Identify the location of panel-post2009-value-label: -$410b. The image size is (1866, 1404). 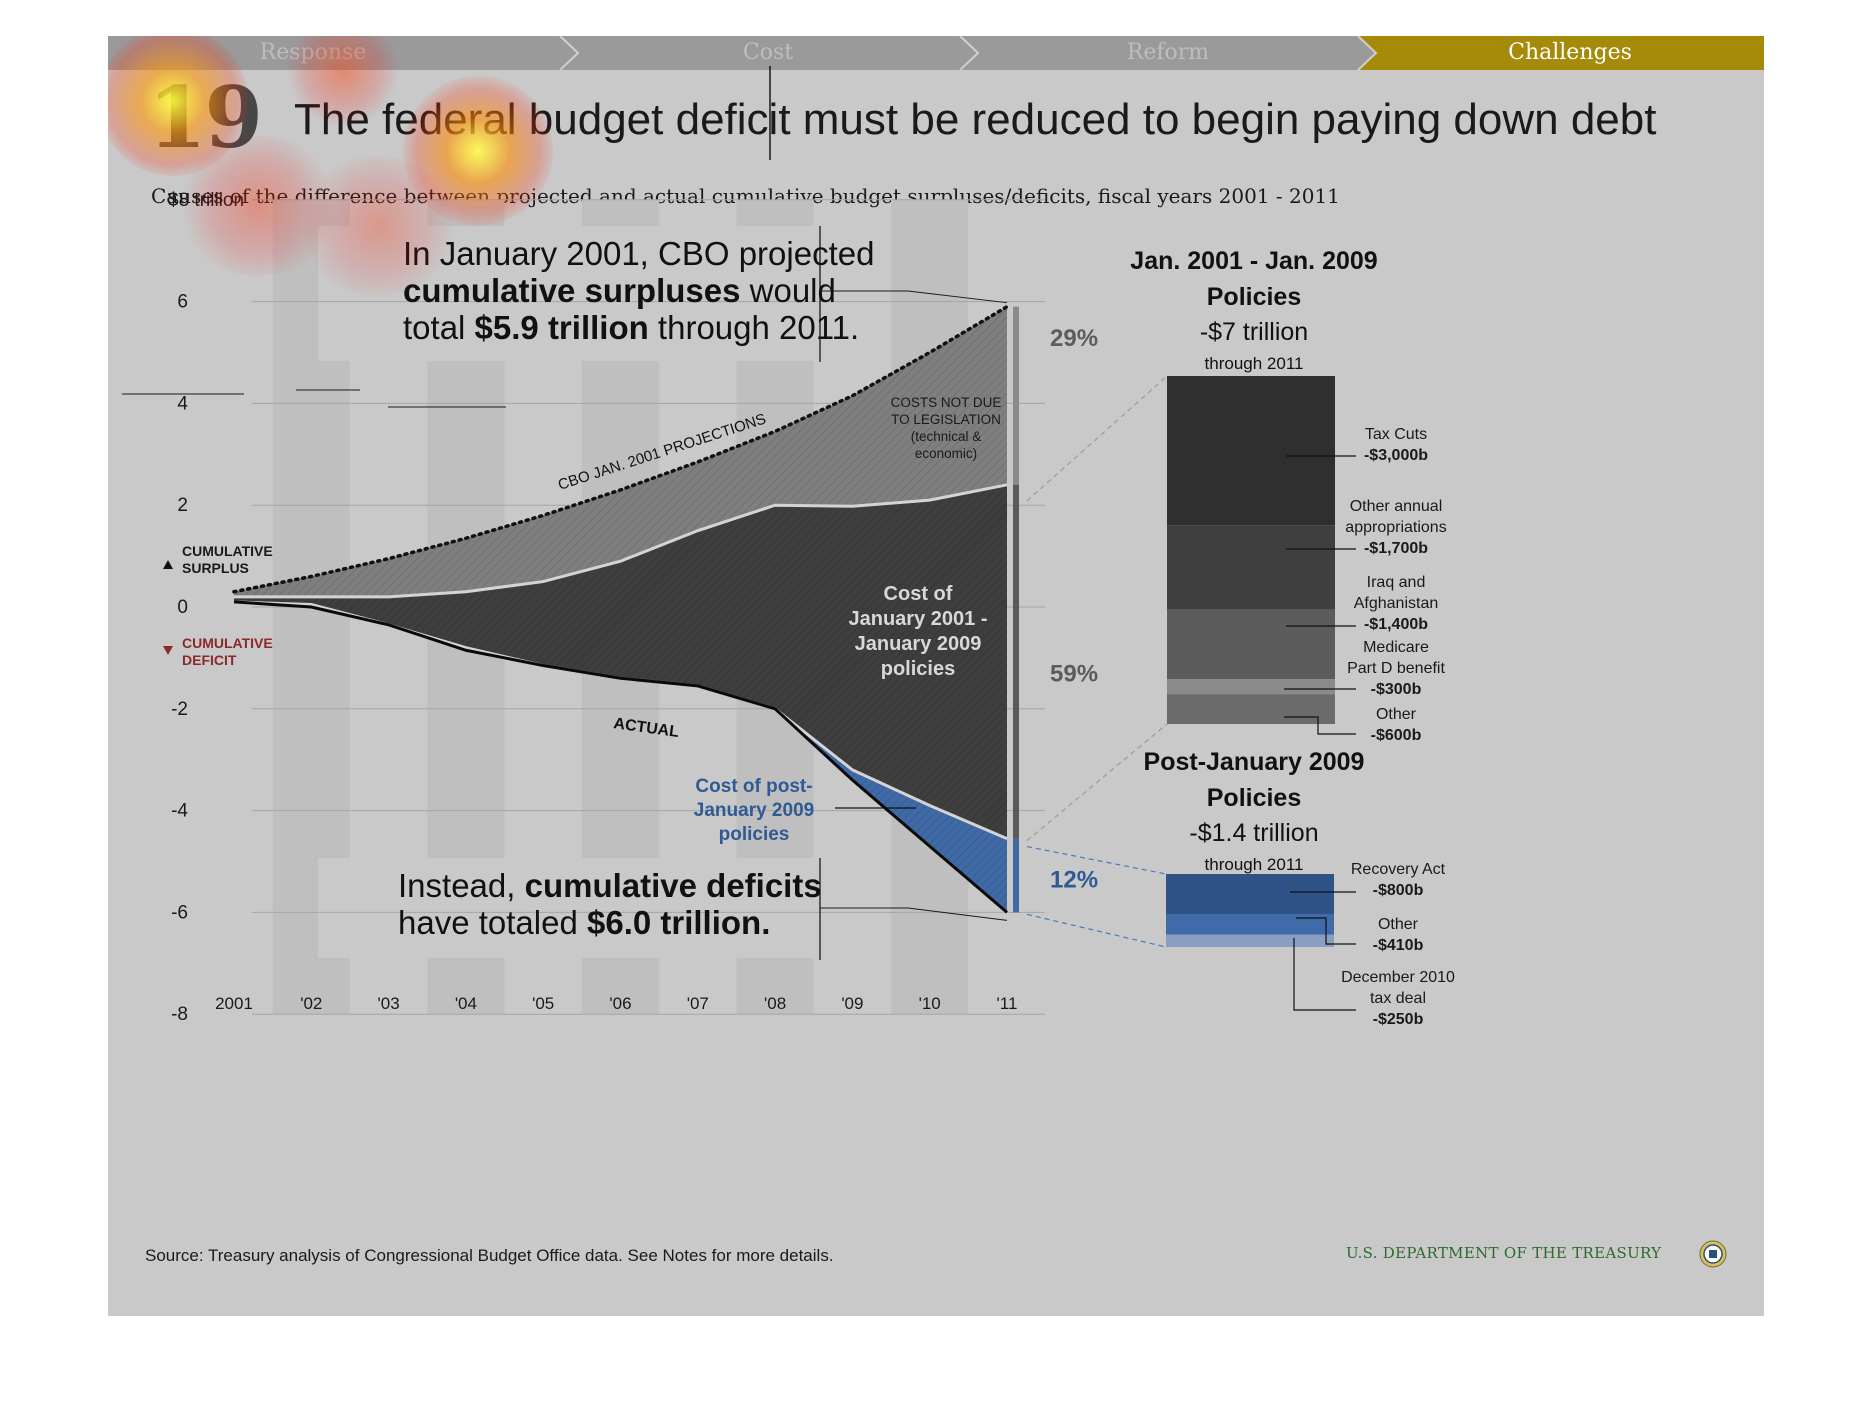
(1398, 945).